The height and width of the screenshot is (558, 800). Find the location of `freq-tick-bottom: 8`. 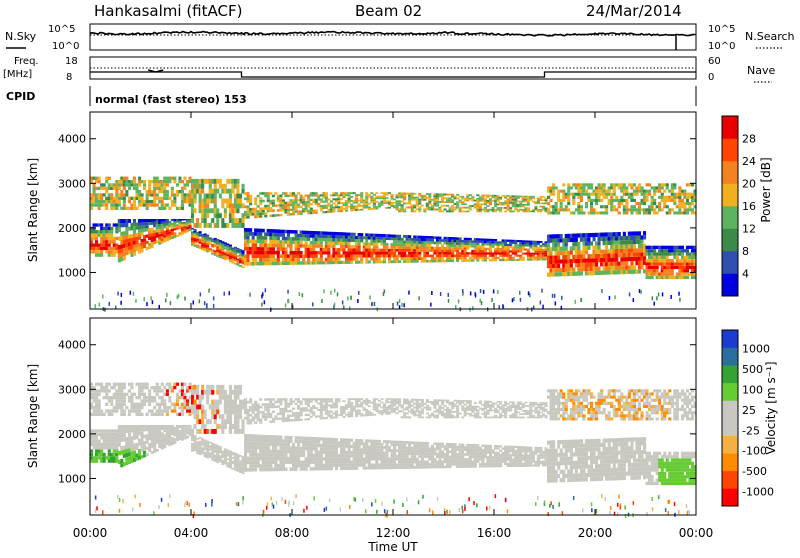

freq-tick-bottom: 8 is located at coordinates (69, 77).